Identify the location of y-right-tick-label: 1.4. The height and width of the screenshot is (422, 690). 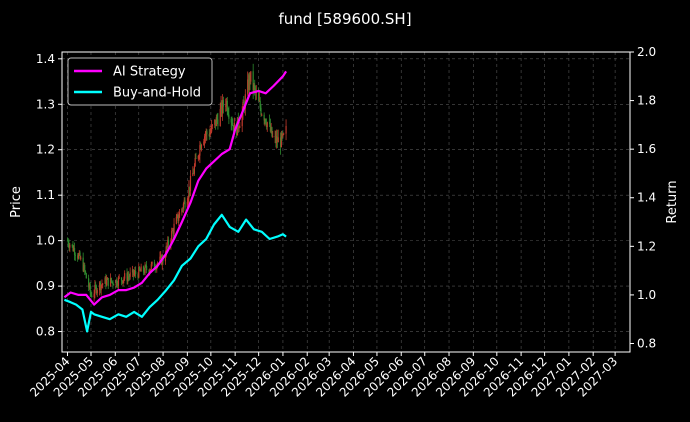
(646, 198).